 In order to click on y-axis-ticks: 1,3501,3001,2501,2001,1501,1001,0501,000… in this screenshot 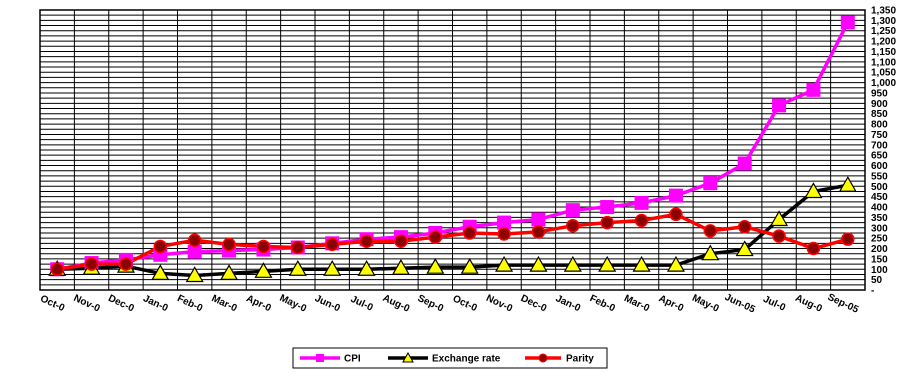, I will do `click(883, 151)`.